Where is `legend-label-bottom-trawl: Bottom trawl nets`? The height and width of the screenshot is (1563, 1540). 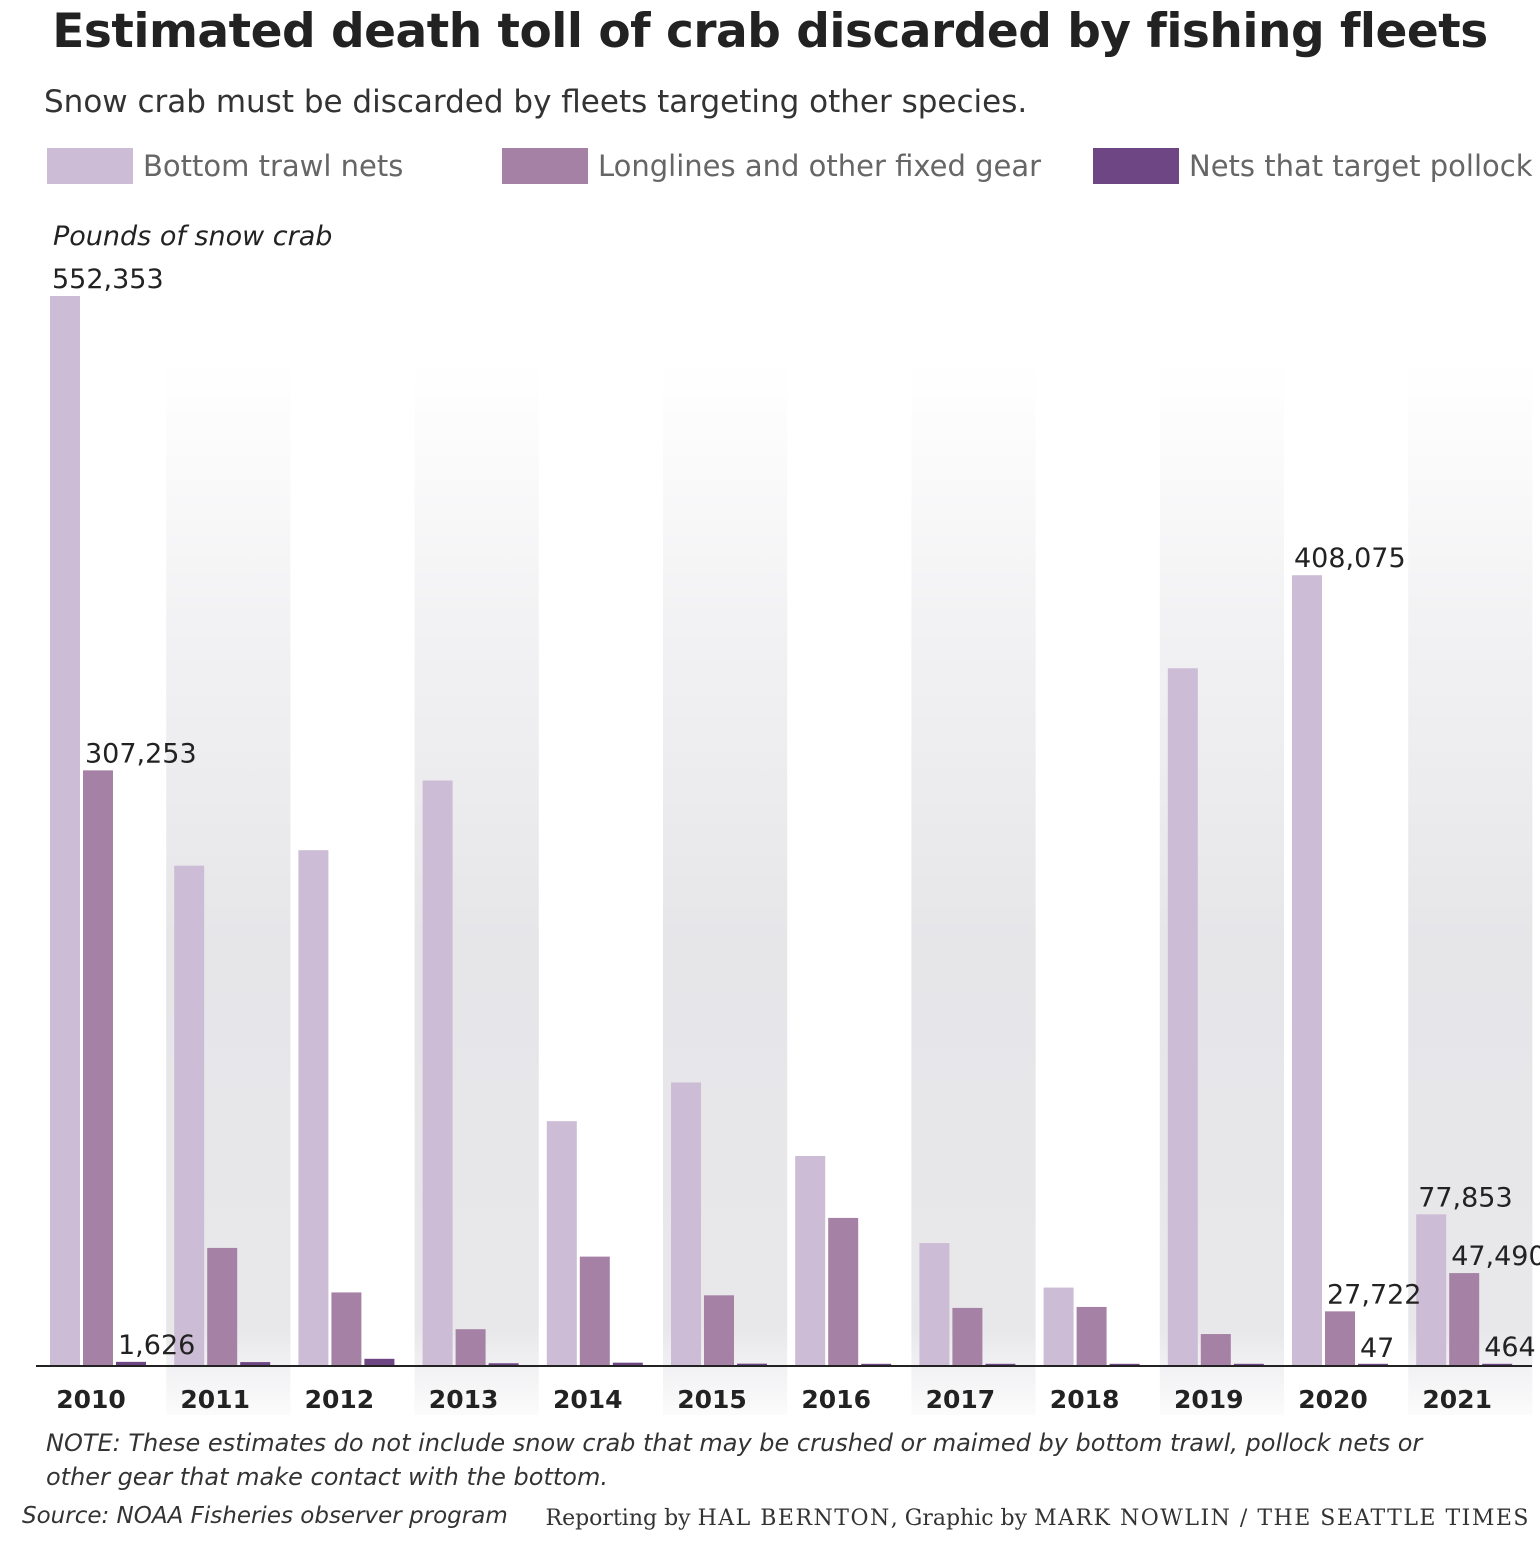 legend-label-bottom-trawl: Bottom trawl nets is located at coordinates (273, 166).